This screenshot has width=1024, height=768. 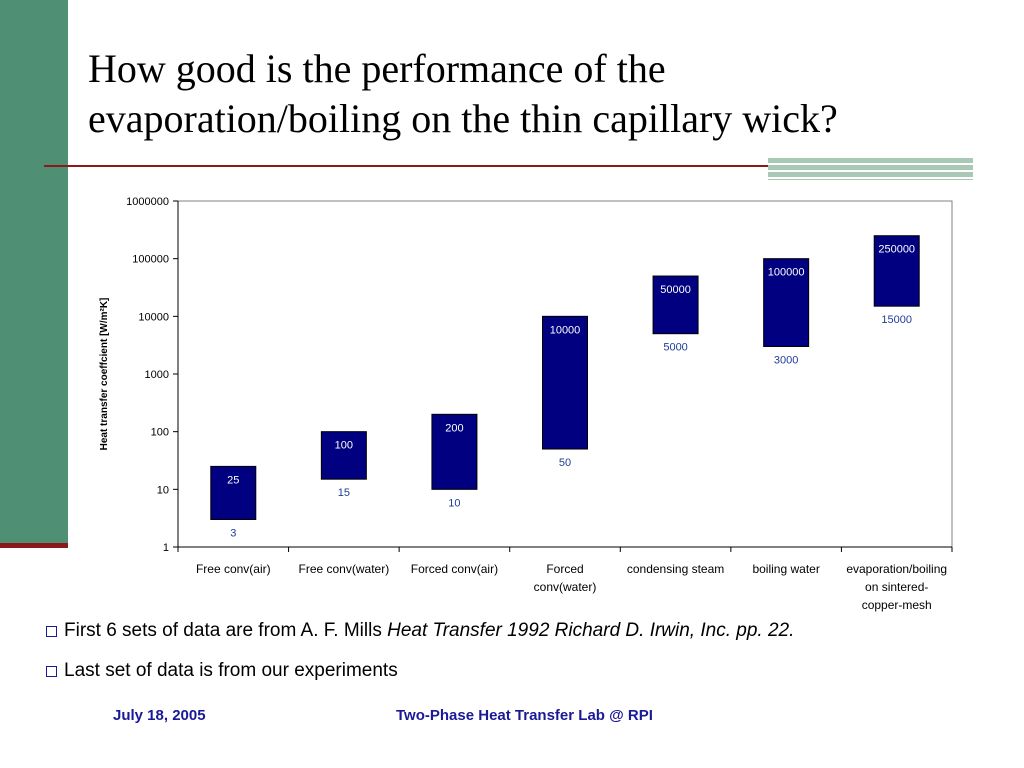 I want to click on y-tick-label: 1000, so click(x=157, y=375).